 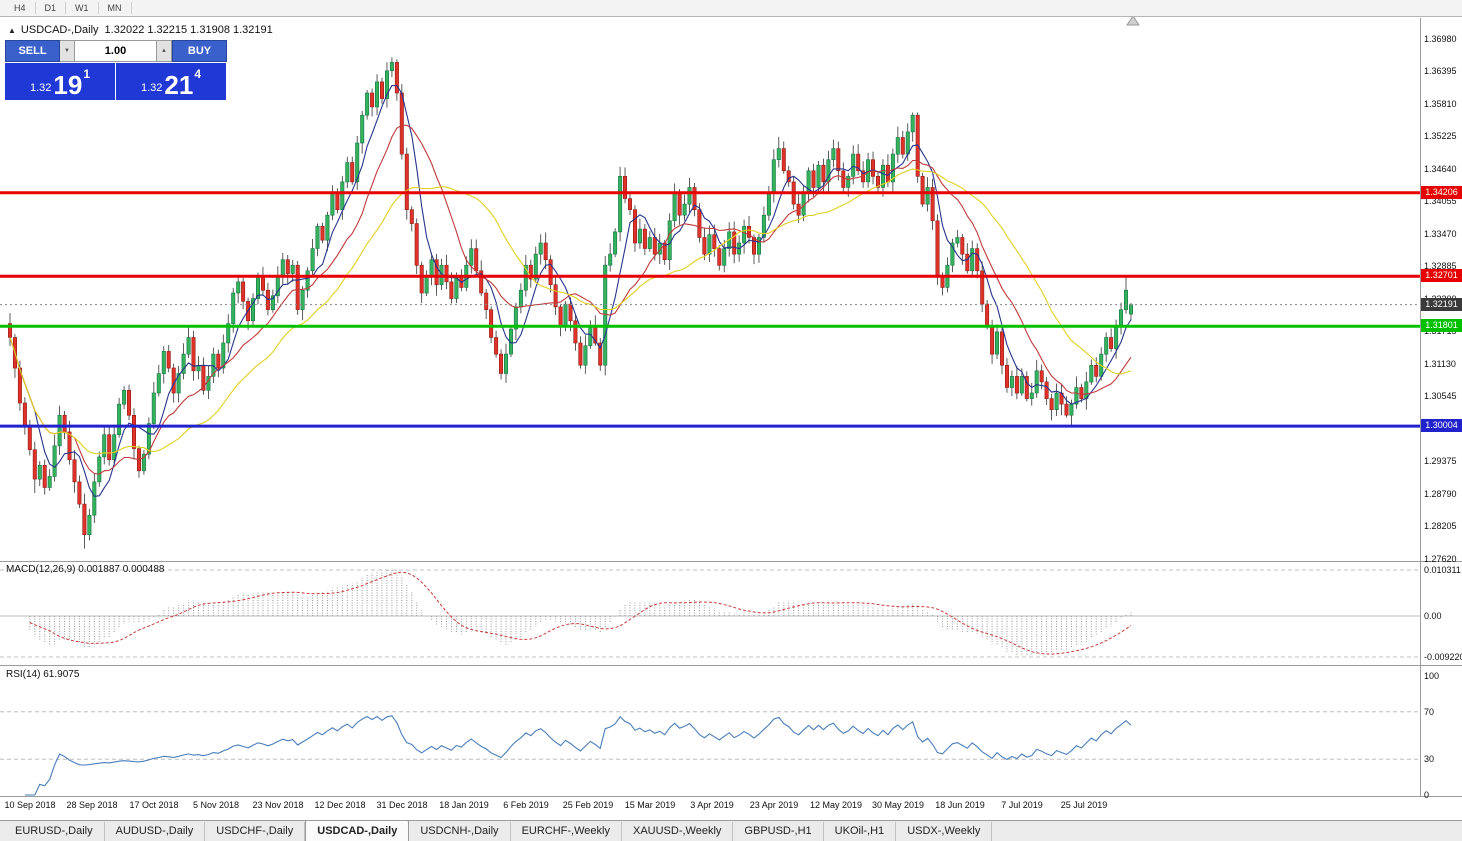 What do you see at coordinates (1440, 494) in the screenshot?
I see `price-axis-label: 1.28790` at bounding box center [1440, 494].